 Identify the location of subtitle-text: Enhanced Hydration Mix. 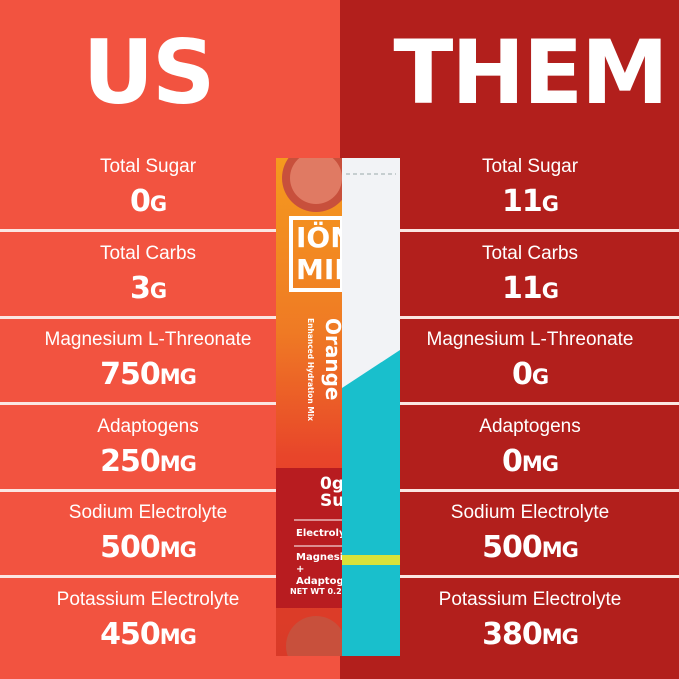
(310, 369).